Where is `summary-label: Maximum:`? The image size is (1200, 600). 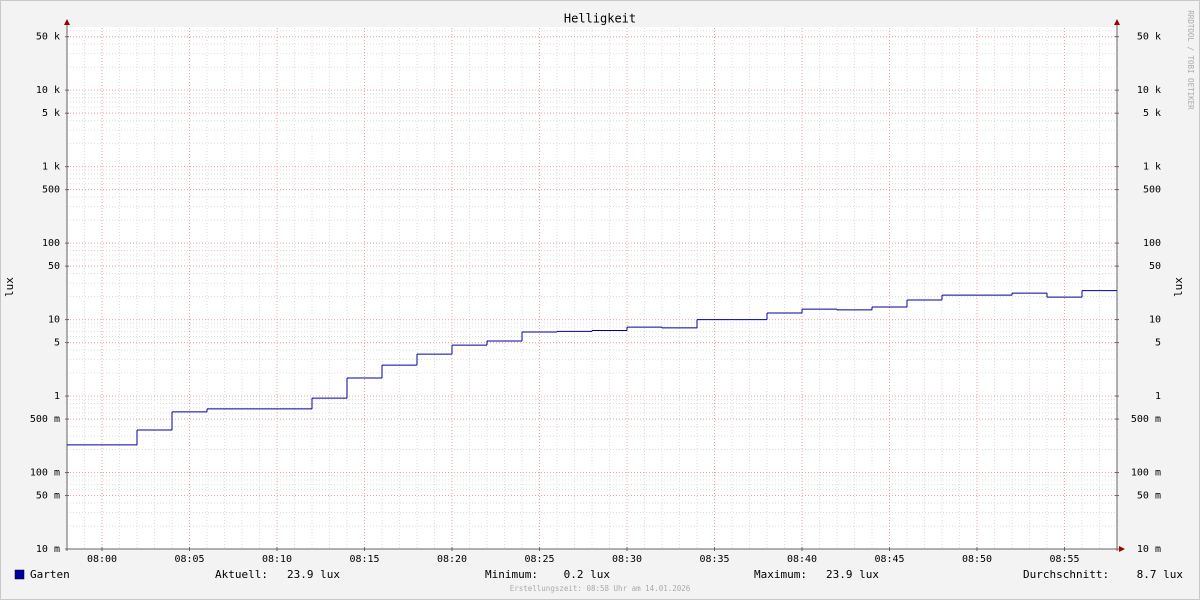
summary-label: Maximum: is located at coordinates (780, 574).